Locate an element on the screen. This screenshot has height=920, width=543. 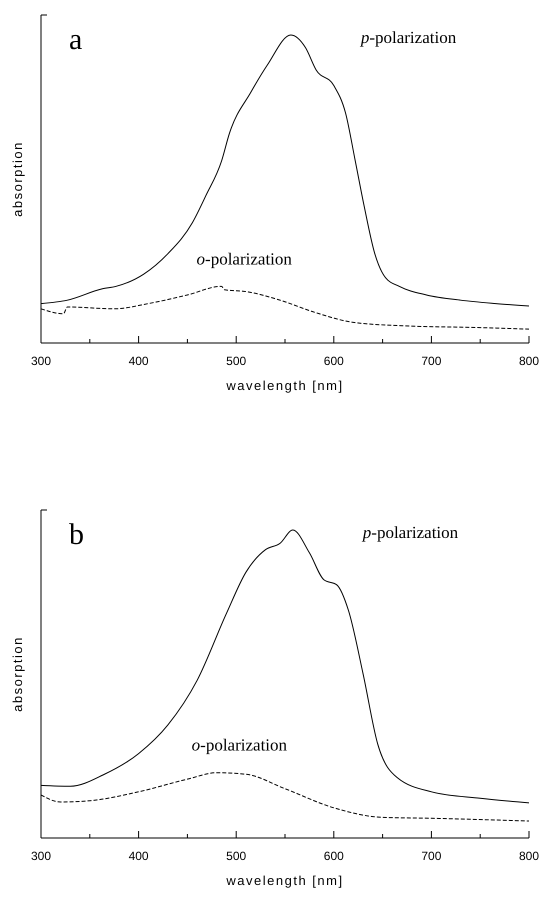
chart-title: b is located at coordinates (76, 534).